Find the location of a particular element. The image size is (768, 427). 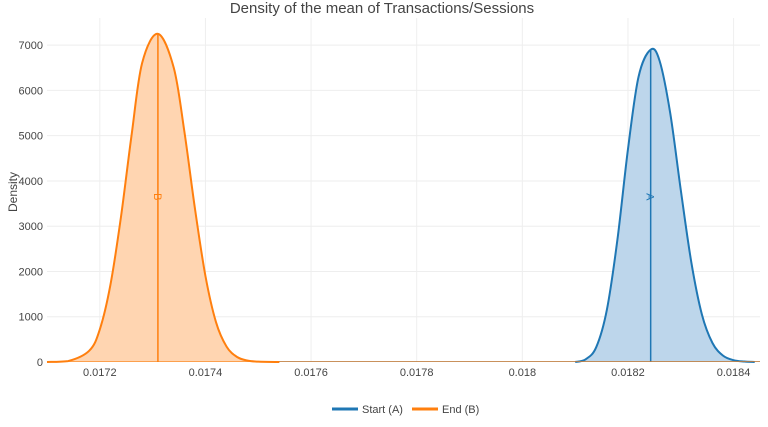

legend-item-a: Start (A) is located at coordinates (367, 410).